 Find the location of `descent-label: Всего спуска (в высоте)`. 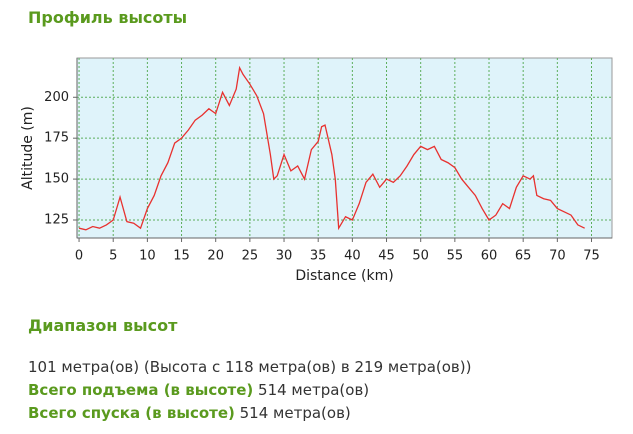

descent-label: Всего спуска (в высоте) is located at coordinates (131, 413).